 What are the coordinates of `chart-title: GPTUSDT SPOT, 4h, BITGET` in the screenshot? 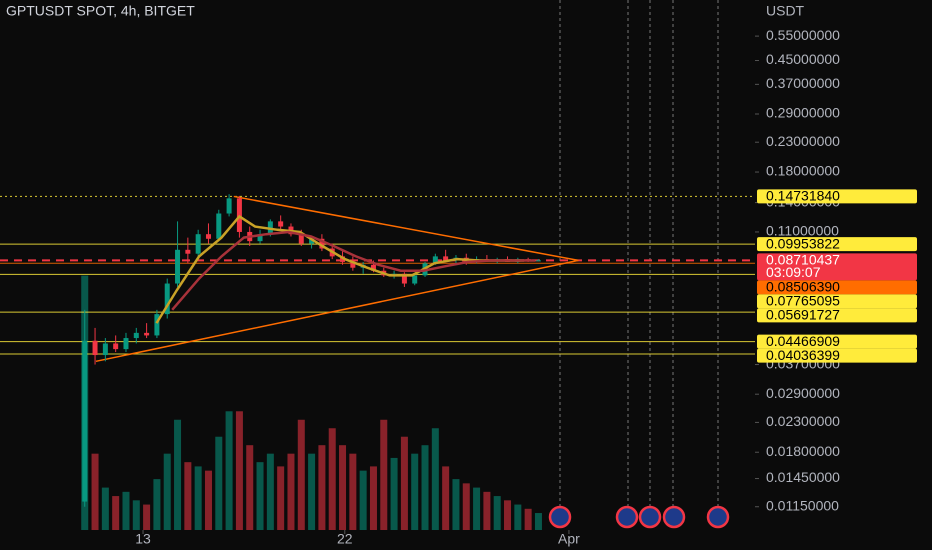 It's located at (100, 11).